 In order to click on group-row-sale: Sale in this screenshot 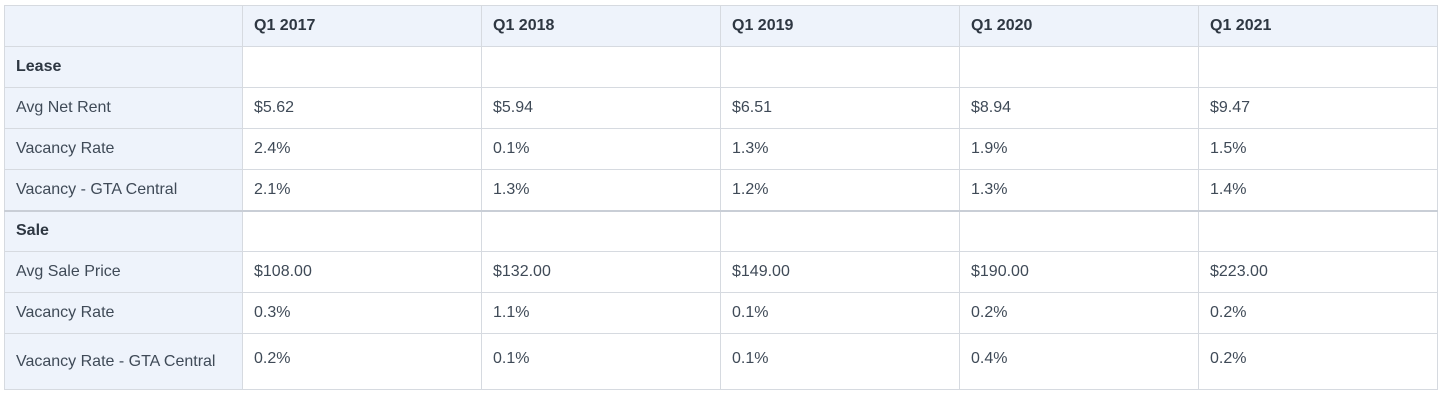, I will do `click(721, 230)`.